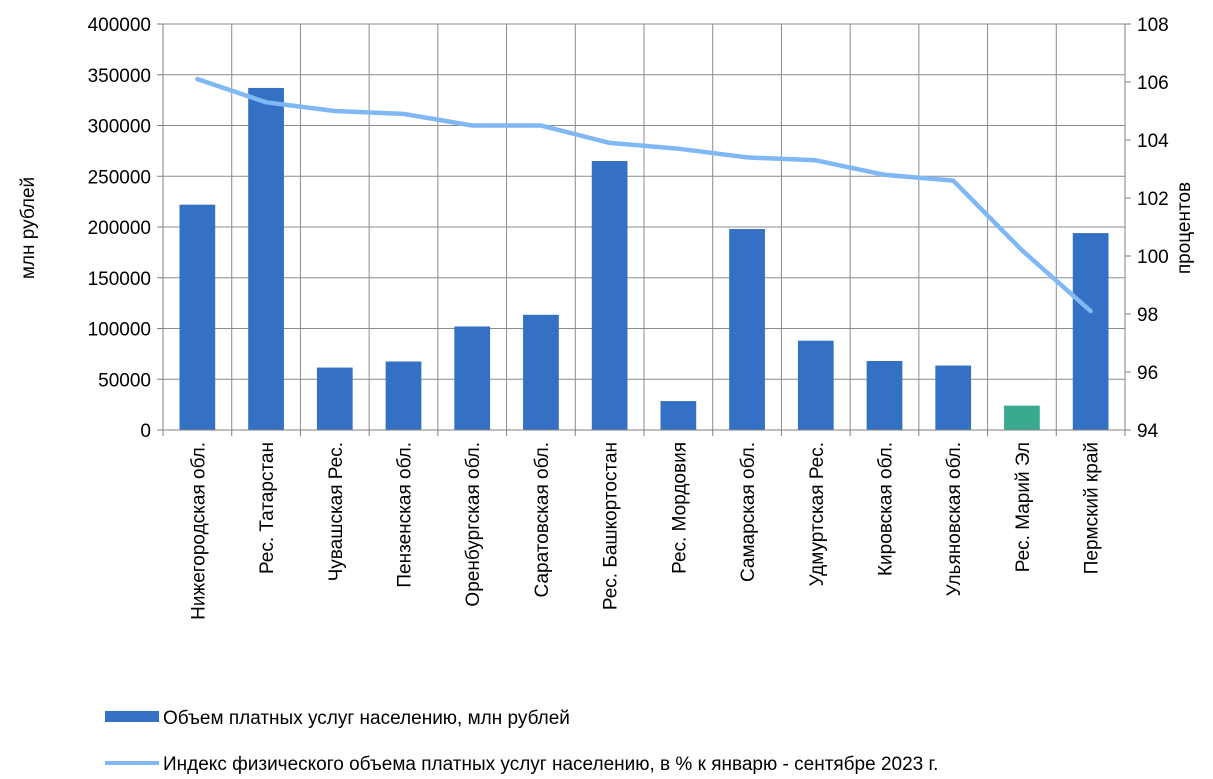  What do you see at coordinates (817, 514) in the screenshot?
I see `category-label: Удмуртская Рес.` at bounding box center [817, 514].